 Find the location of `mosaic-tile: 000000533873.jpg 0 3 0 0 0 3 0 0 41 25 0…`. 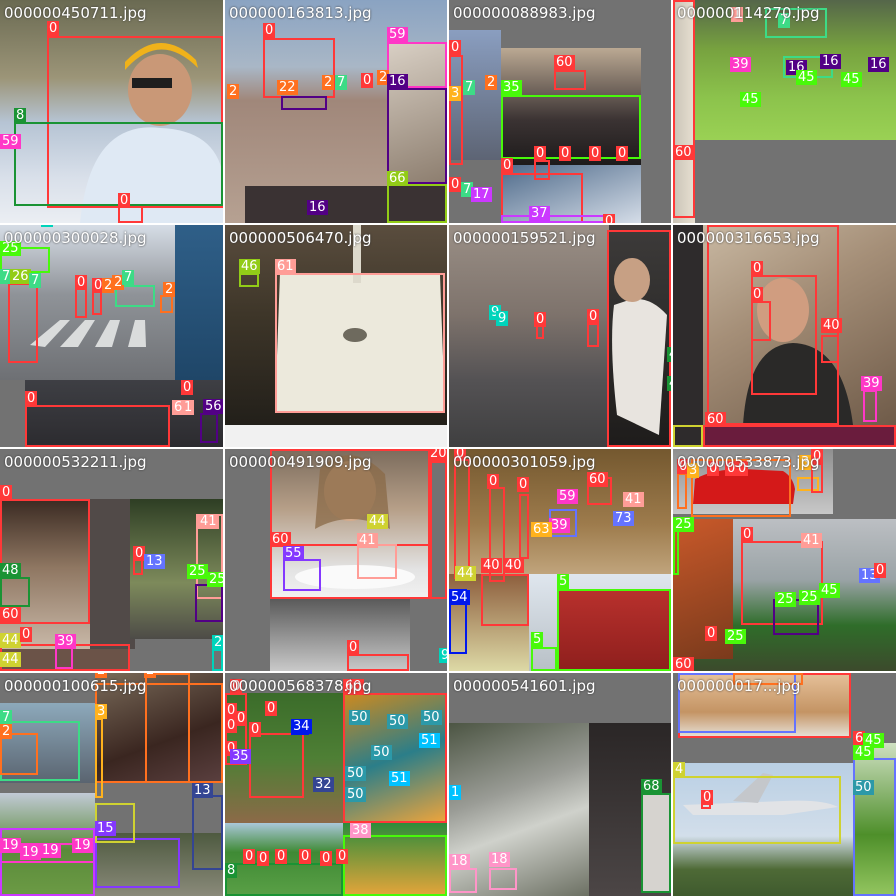

mosaic-tile: 000000533873.jpg 0 3 0 0 0 3 0 0 41 25 0… is located at coordinates (784, 560).